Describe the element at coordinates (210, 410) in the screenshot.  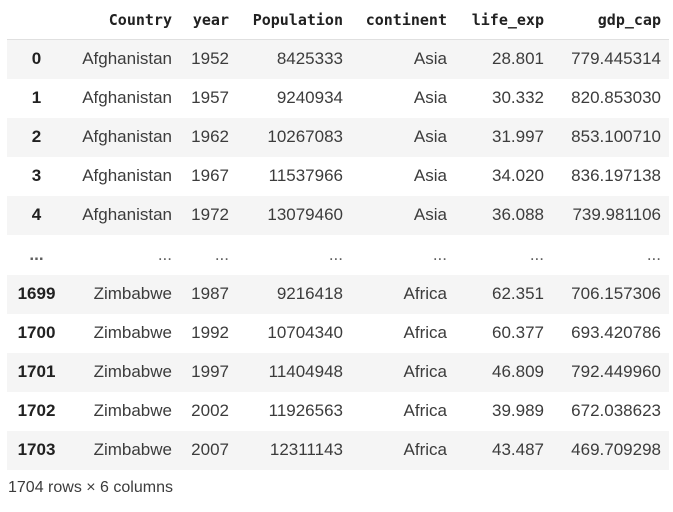
I see `cell-year: 2002` at that location.